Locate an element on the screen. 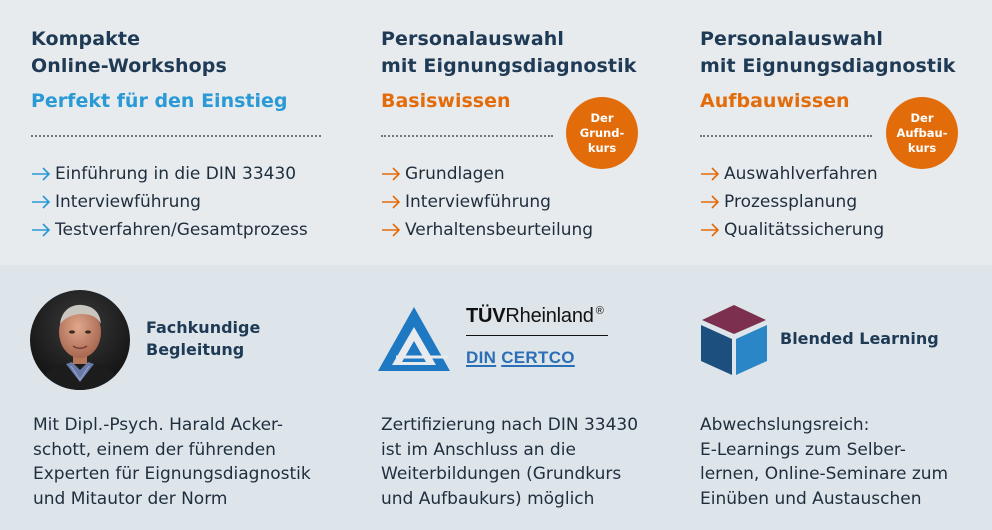 Image resolution: width=992 pixels, height=530 pixels. list-item: Qualitätssicherung is located at coordinates (792, 230).